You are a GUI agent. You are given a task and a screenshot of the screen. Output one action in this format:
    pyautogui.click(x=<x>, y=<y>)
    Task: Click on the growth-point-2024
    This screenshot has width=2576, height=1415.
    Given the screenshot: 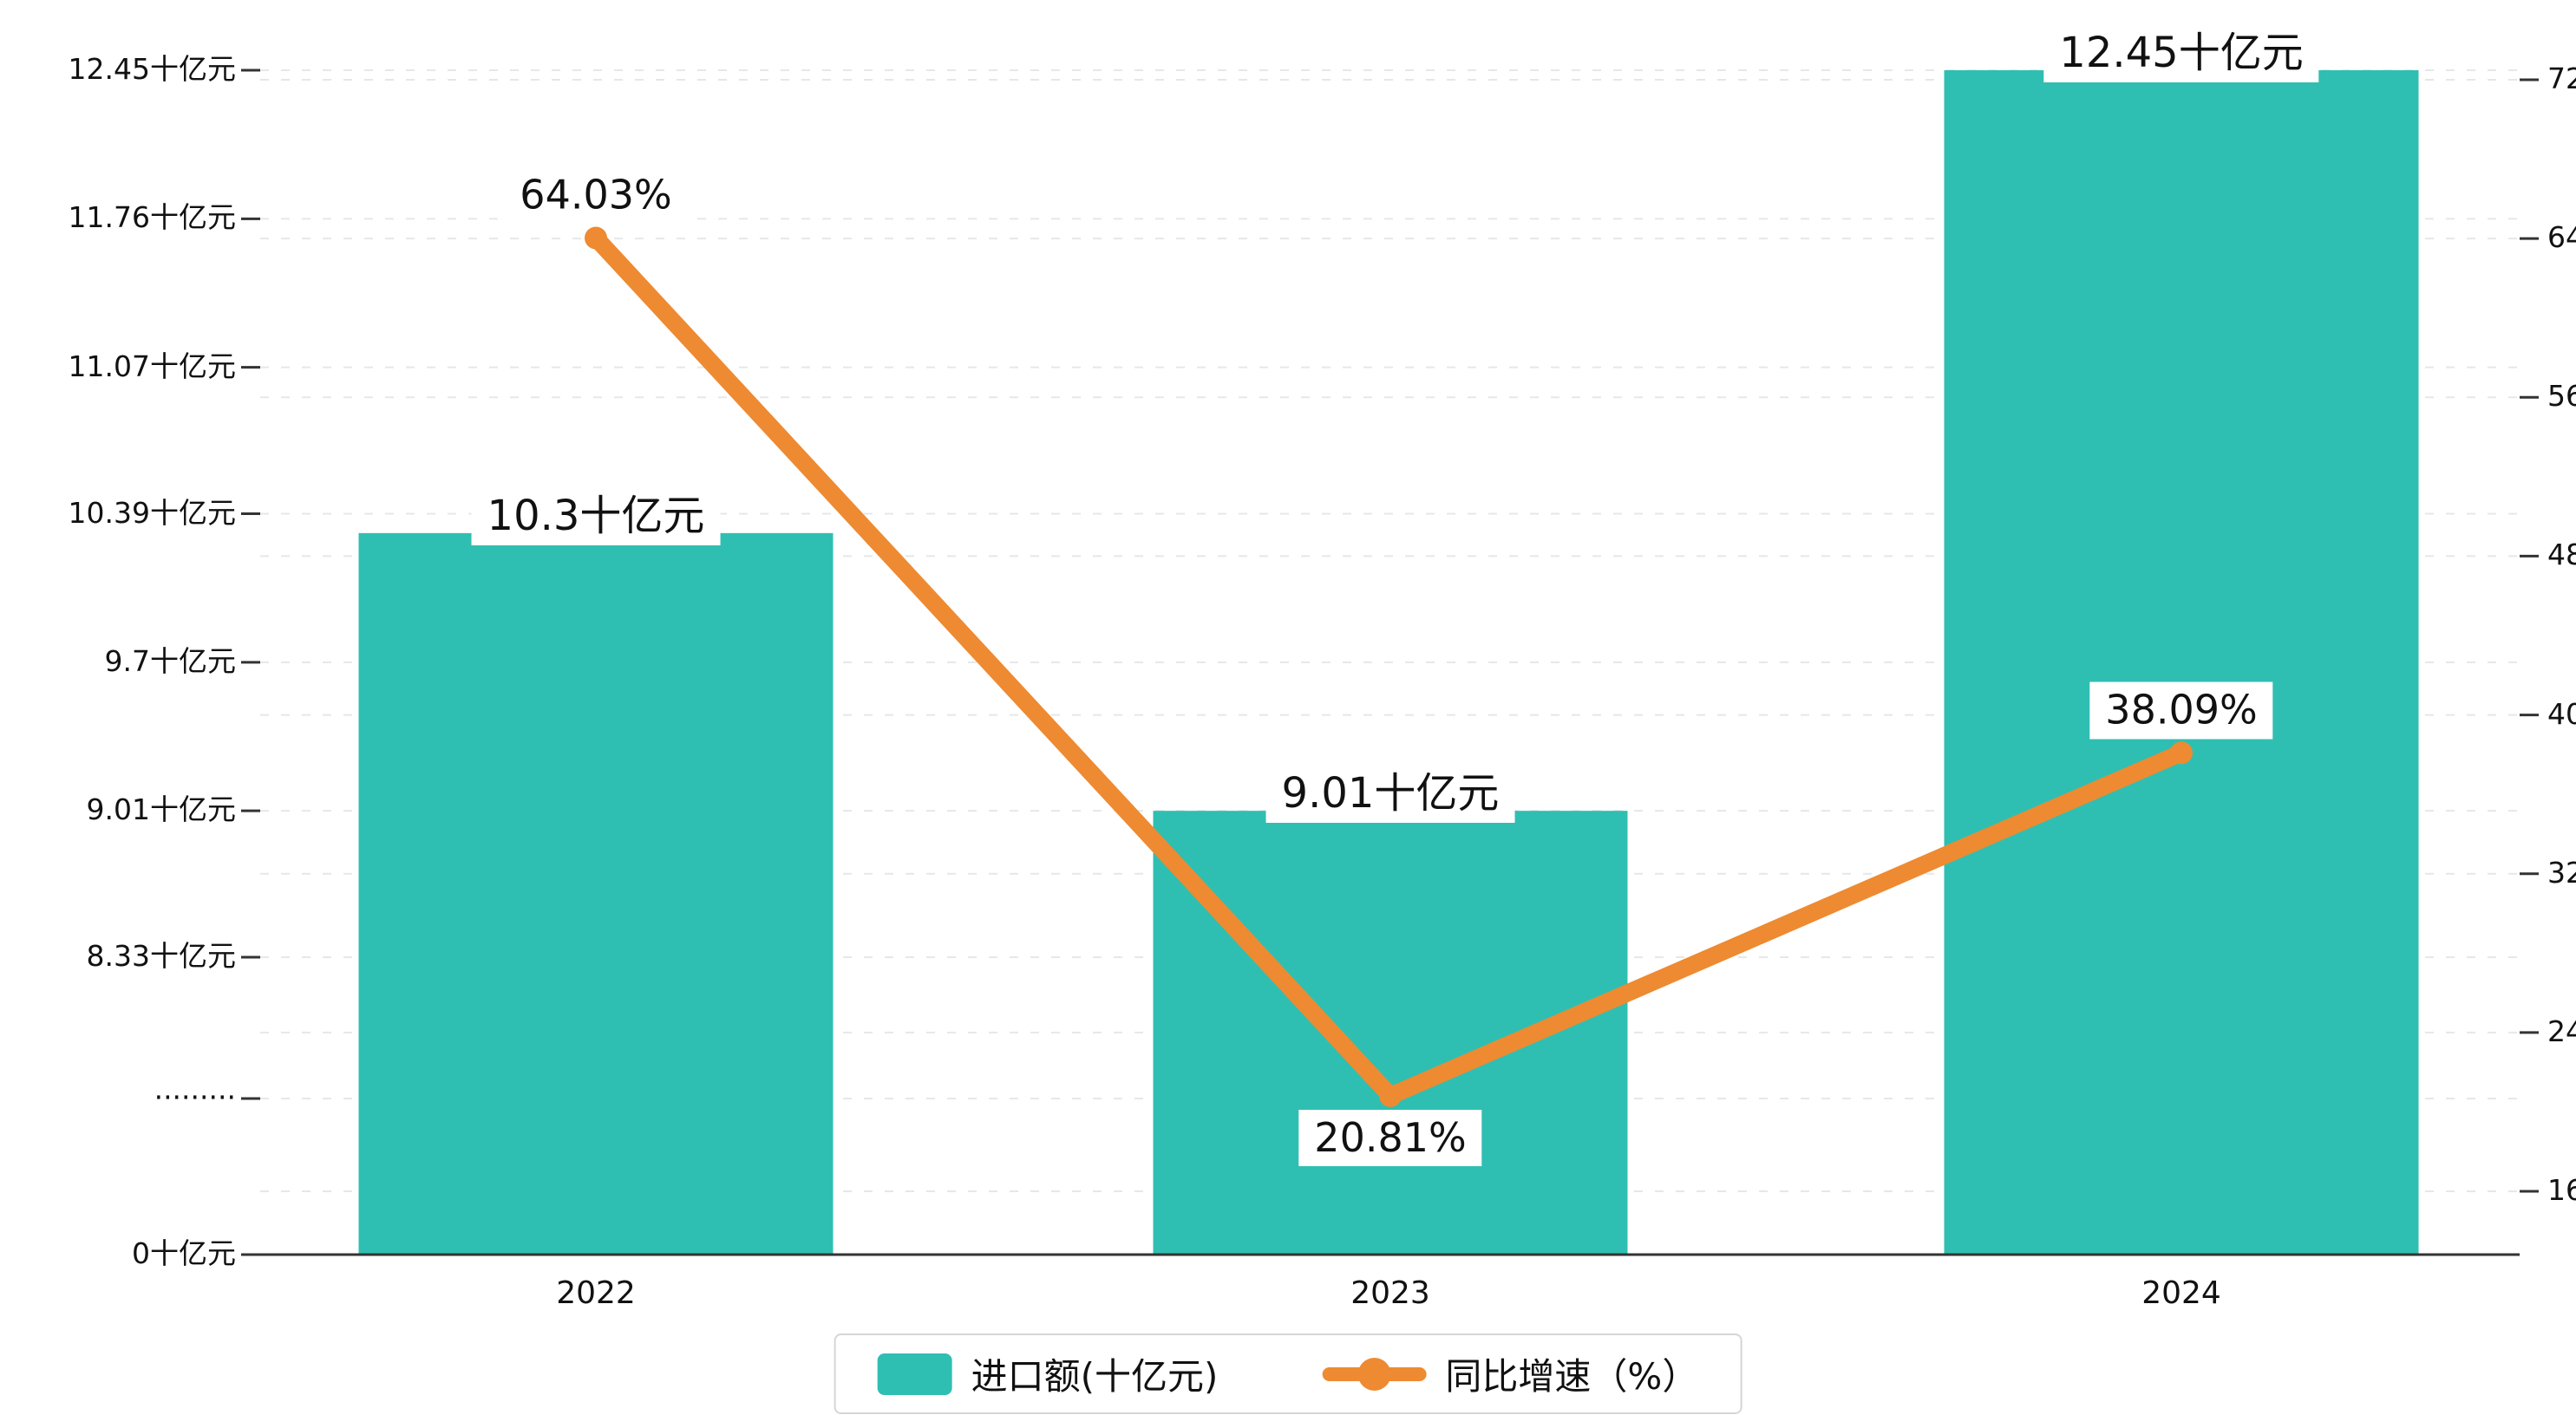 What is the action you would take?
    pyautogui.click(x=2181, y=753)
    